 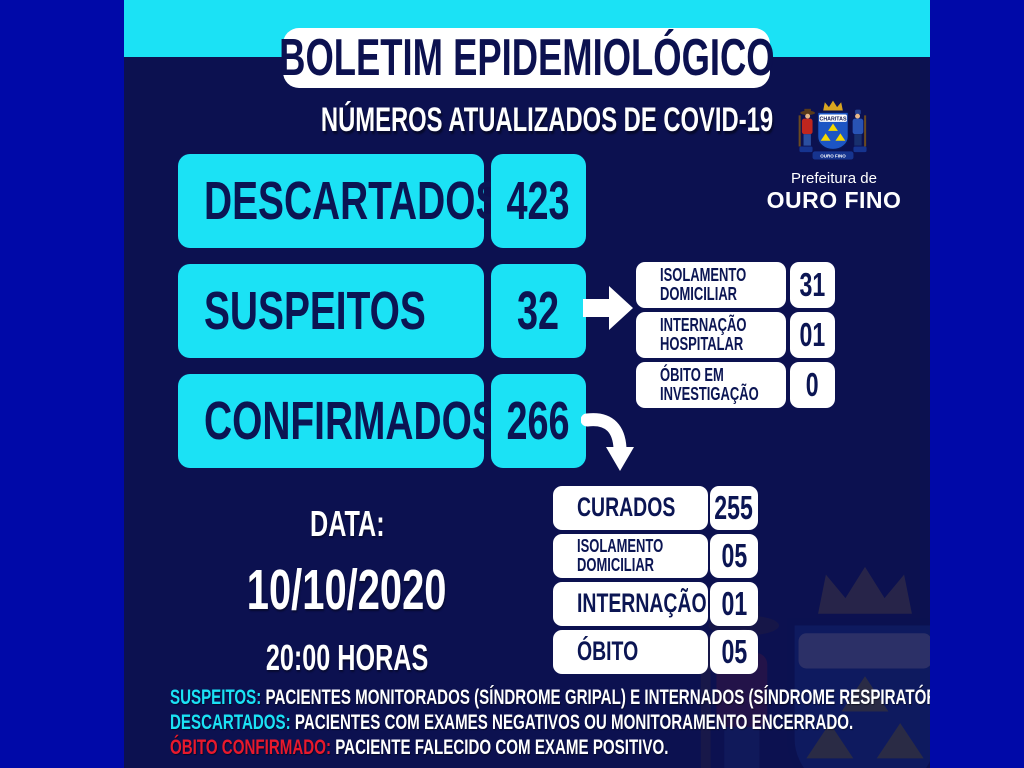 What do you see at coordinates (538, 421) in the screenshot?
I see `stat-confirmados-value: 266` at bounding box center [538, 421].